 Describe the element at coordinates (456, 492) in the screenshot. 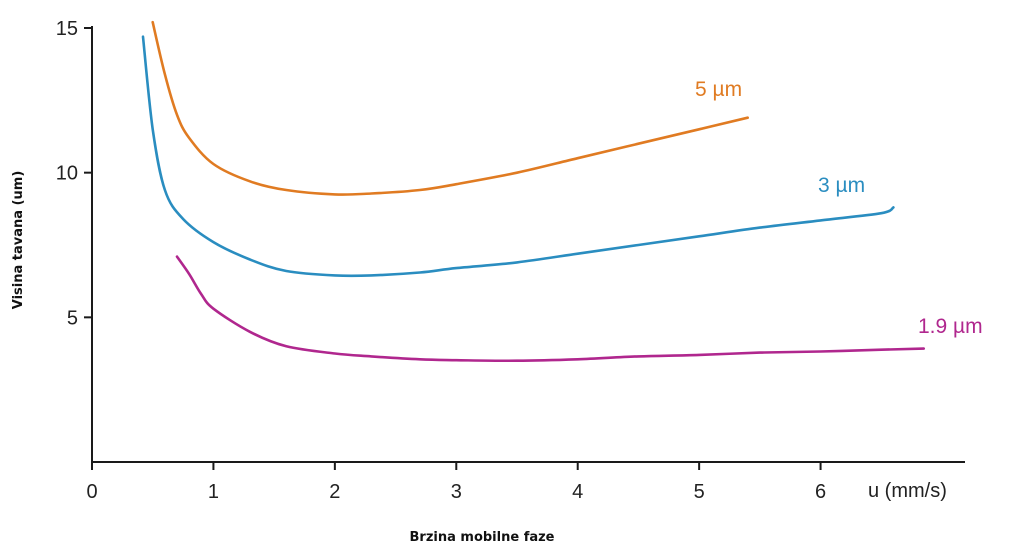

I see `x-tick-label: 3` at that location.